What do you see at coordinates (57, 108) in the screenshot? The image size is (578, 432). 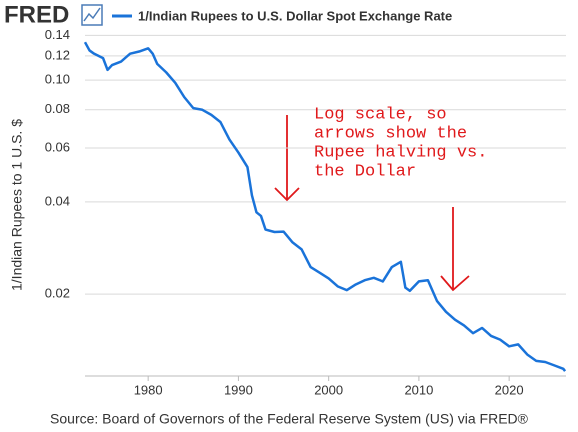 I see `y-tick-label: 0.08` at bounding box center [57, 108].